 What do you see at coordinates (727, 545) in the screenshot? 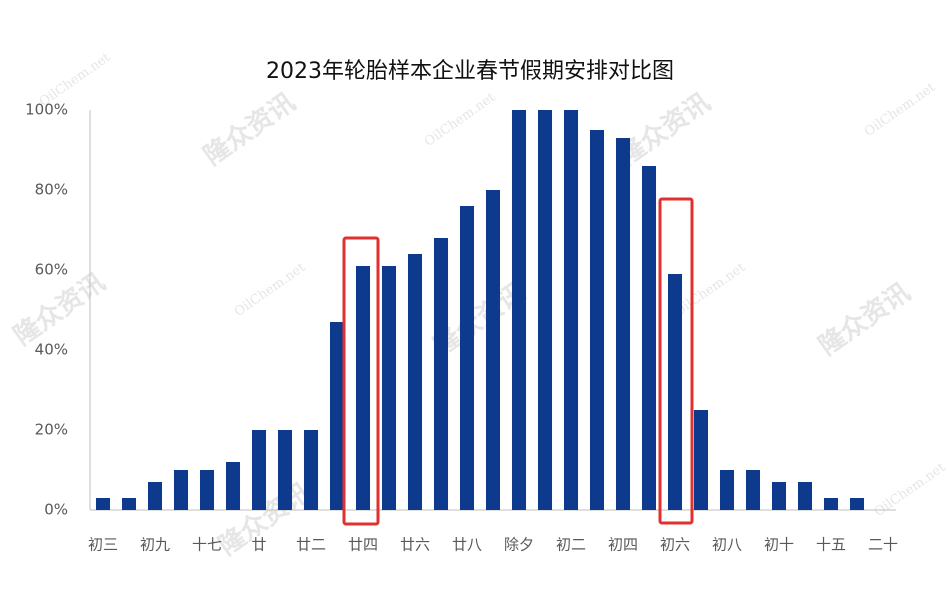
I see `x-tick-label: 初八` at bounding box center [727, 545].